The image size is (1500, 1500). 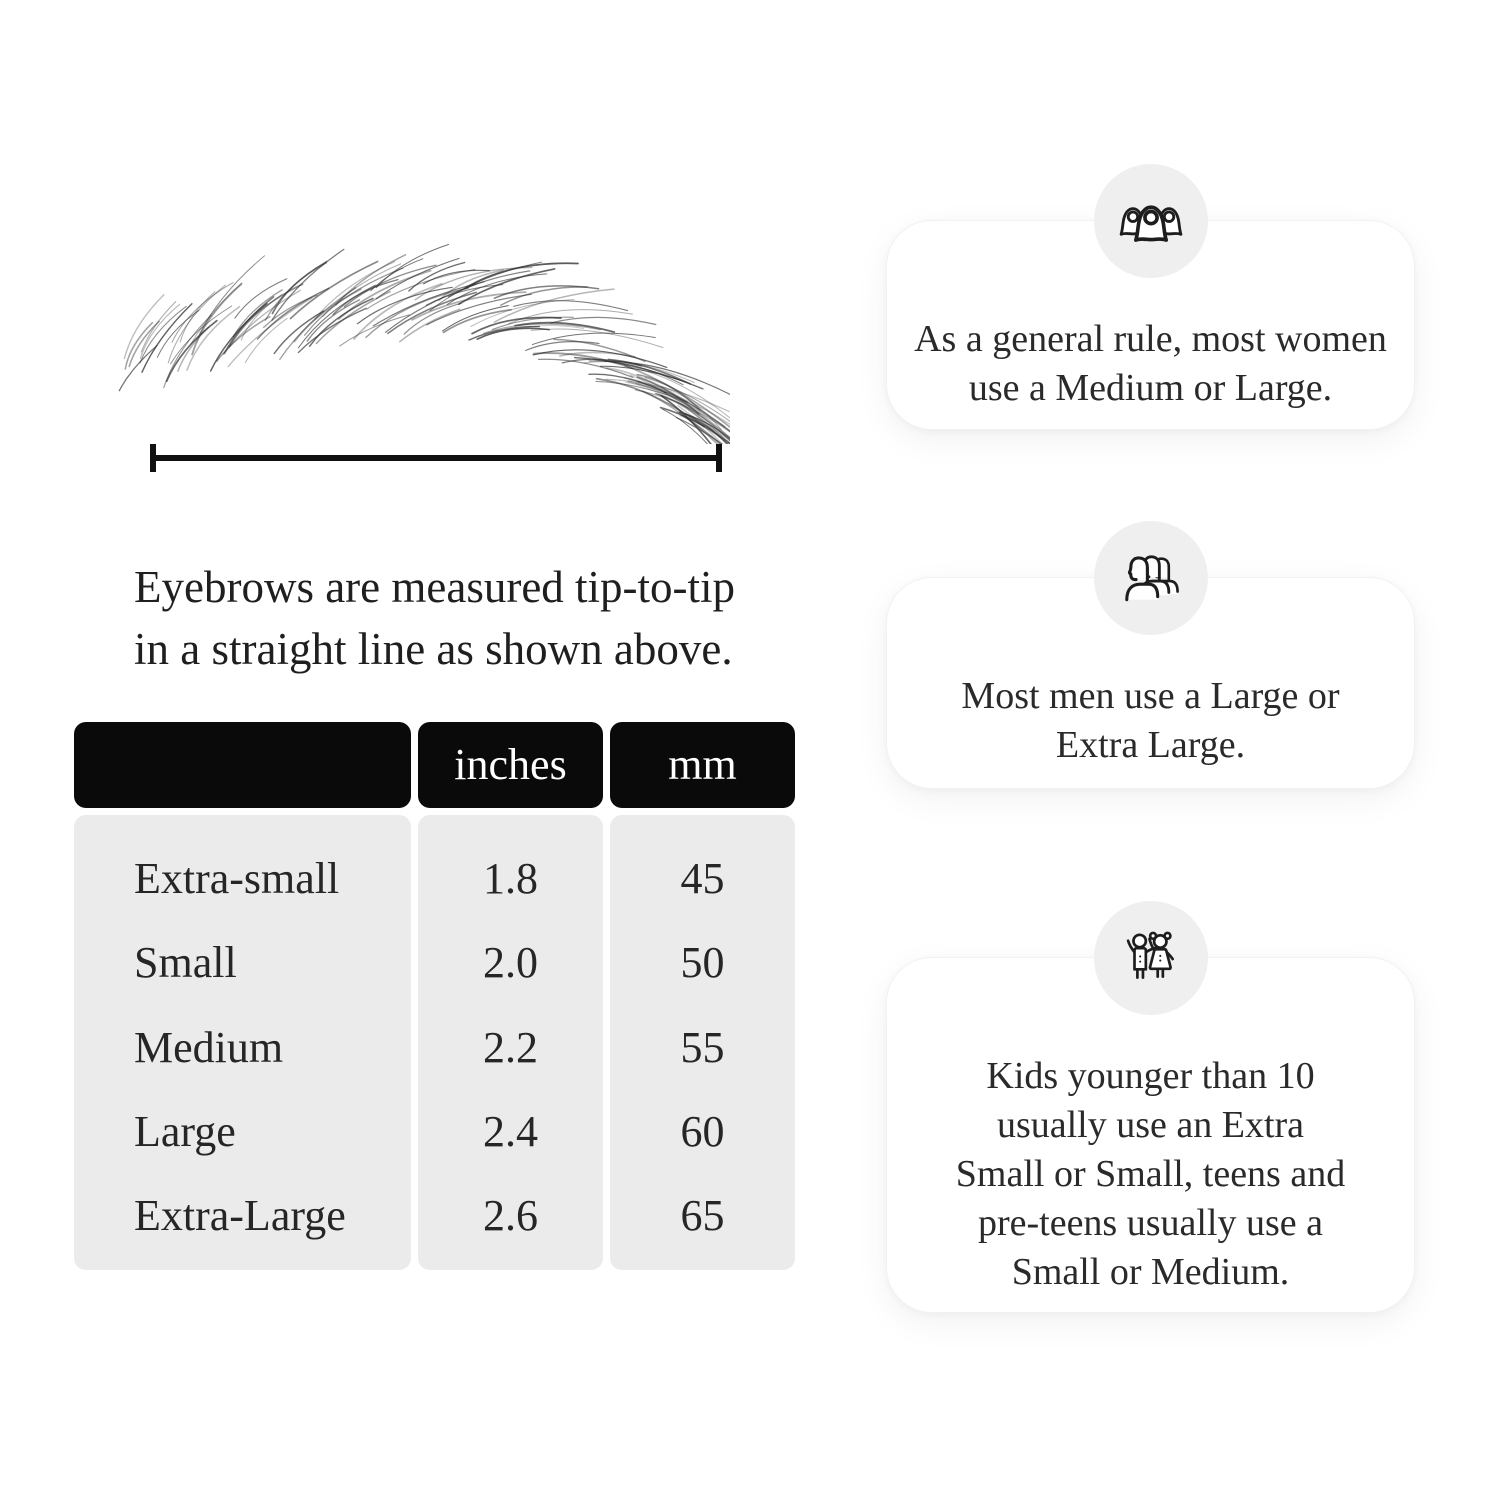 What do you see at coordinates (1150, 955) in the screenshot?
I see `kids-icon` at bounding box center [1150, 955].